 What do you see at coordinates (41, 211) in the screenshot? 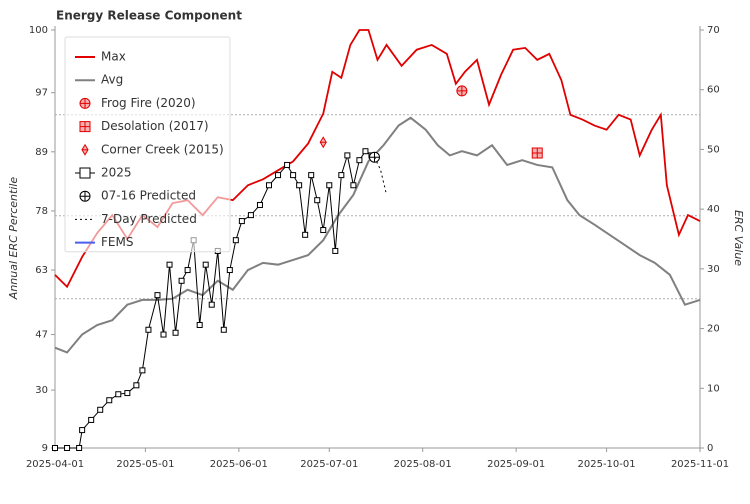
I see `y-tick-label: 78` at bounding box center [41, 211].